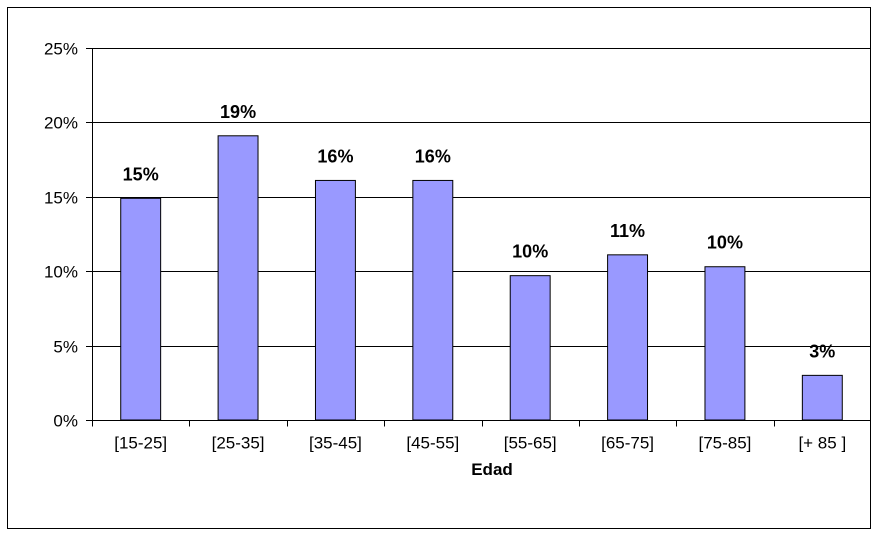 This screenshot has height=541, width=878. Describe the element at coordinates (65, 347) in the screenshot. I see `y-tick-label: 5%` at that location.